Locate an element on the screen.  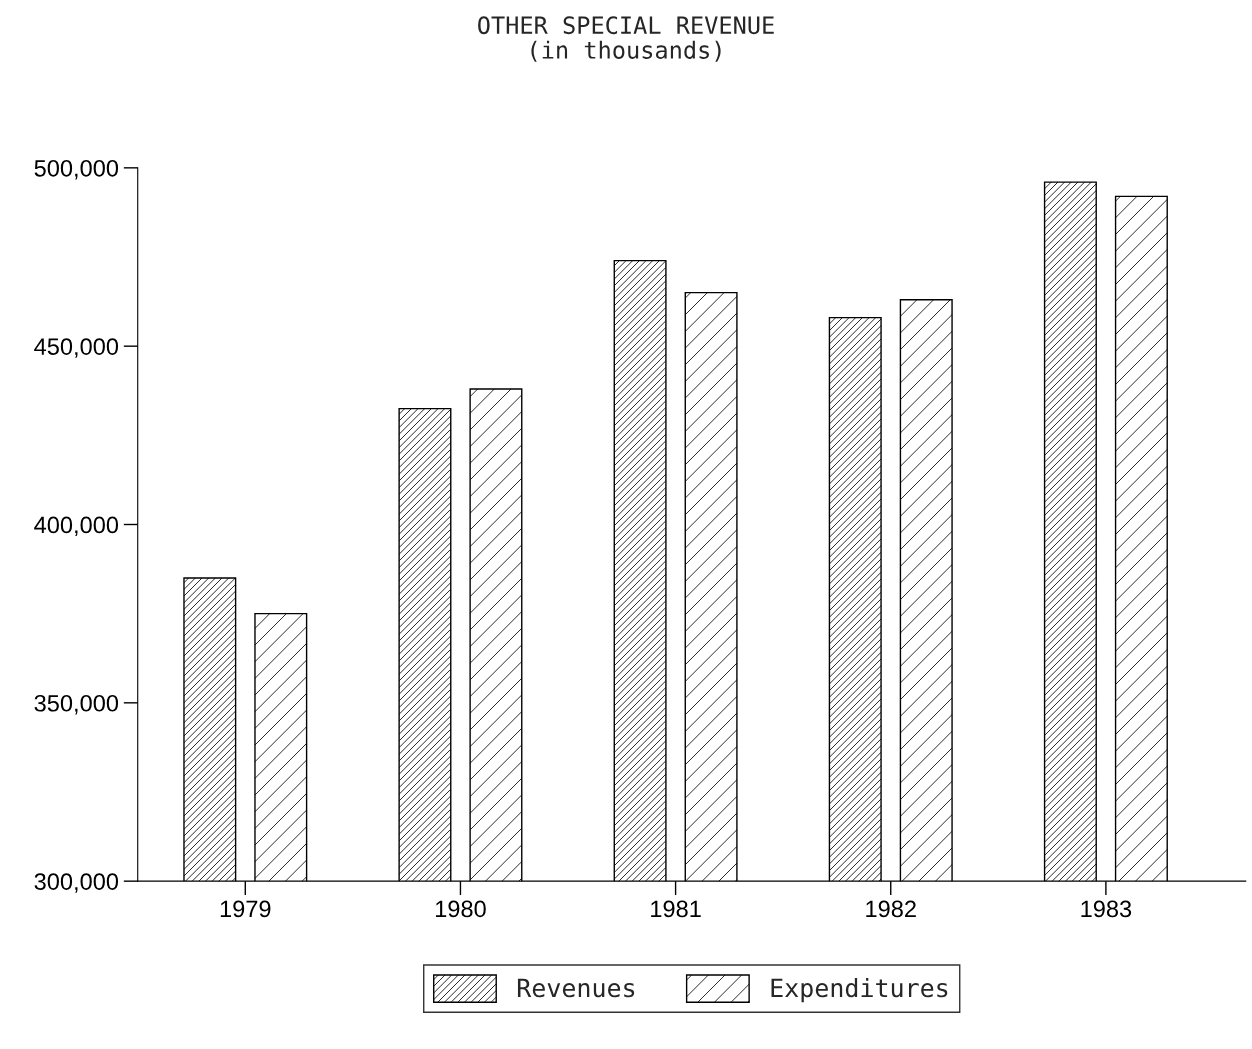
chart-subtitle: (in thousands) is located at coordinates (626, 51).